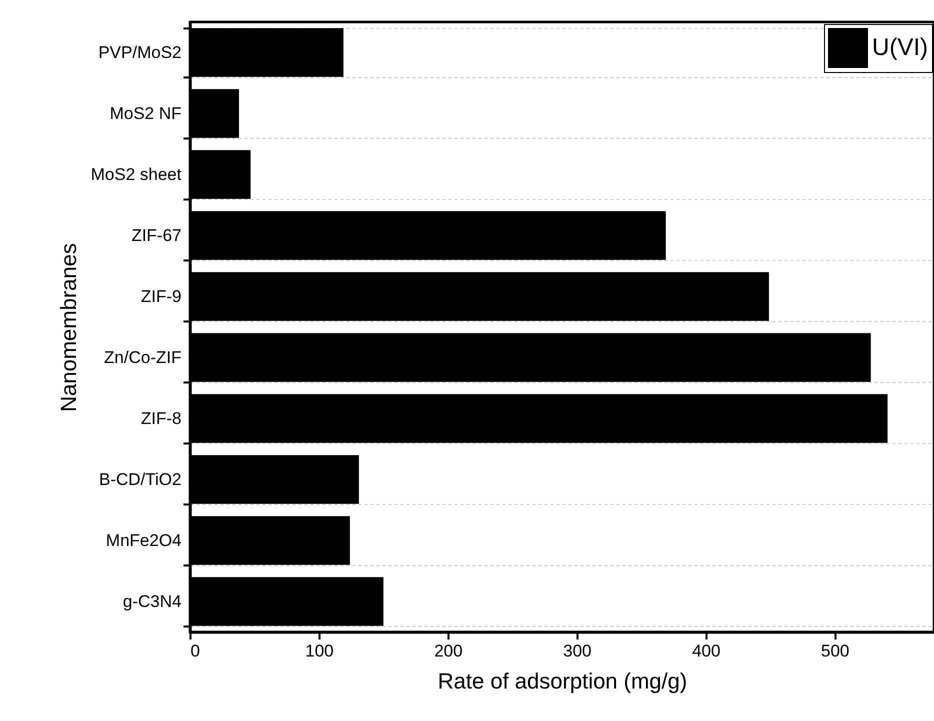 The height and width of the screenshot is (721, 934). Describe the element at coordinates (900, 47) in the screenshot. I see `legend-label: U(VI)` at that location.